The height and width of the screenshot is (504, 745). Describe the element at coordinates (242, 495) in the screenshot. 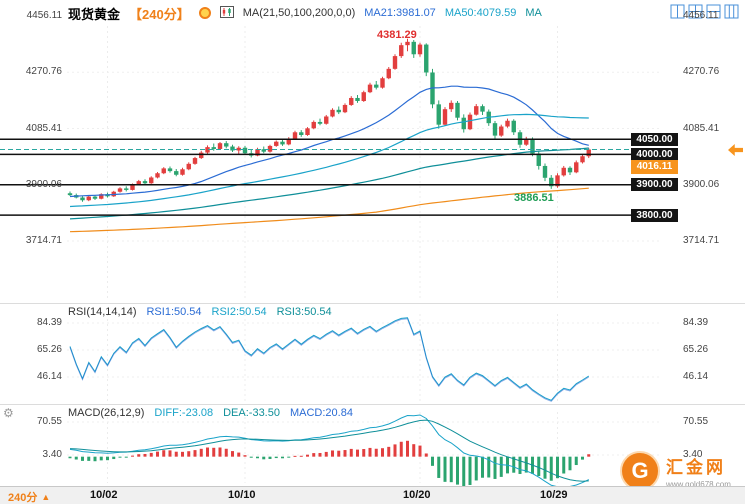

I see `x-axis-tick: 10/10` at that location.